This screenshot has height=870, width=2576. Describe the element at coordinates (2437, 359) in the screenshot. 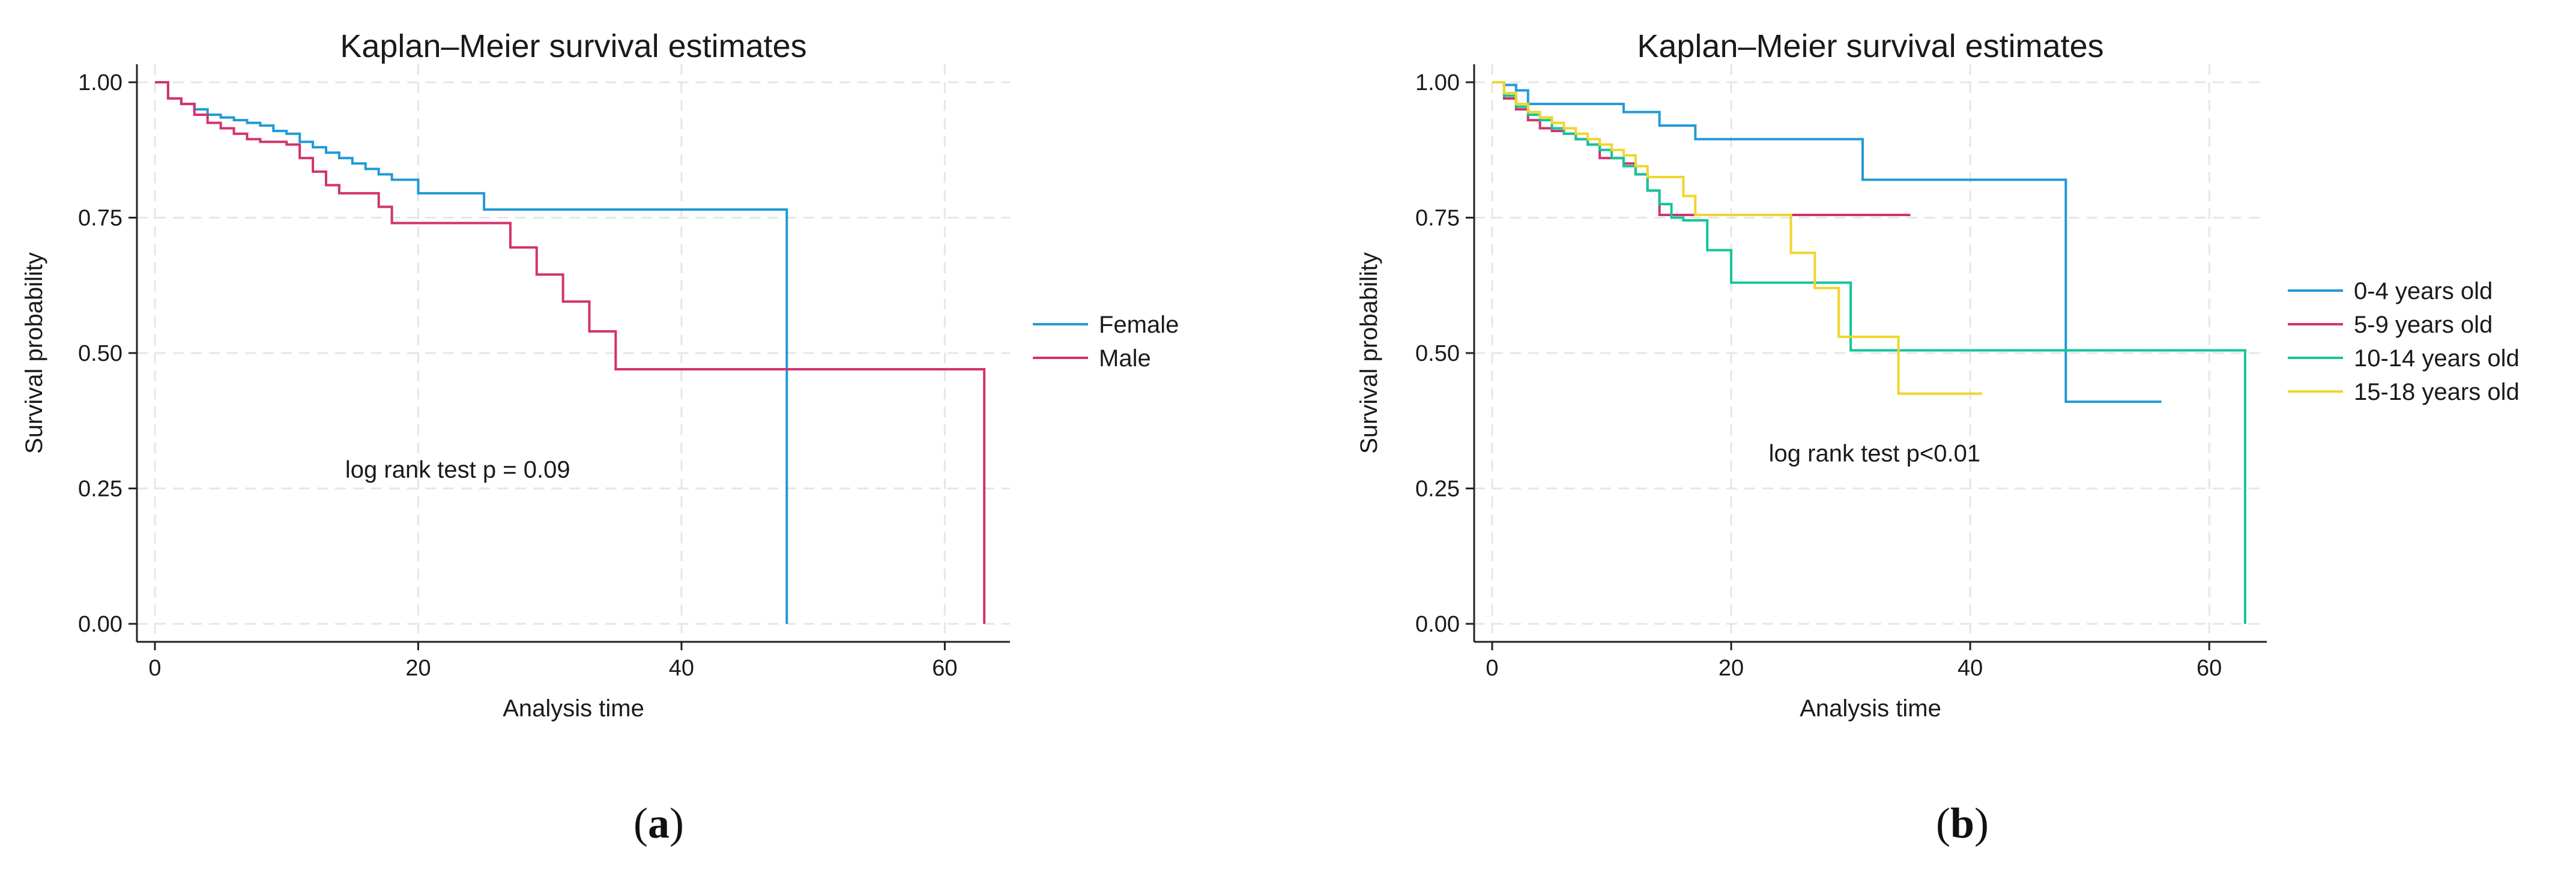

I see `legend-label: 10-14 years old` at that location.